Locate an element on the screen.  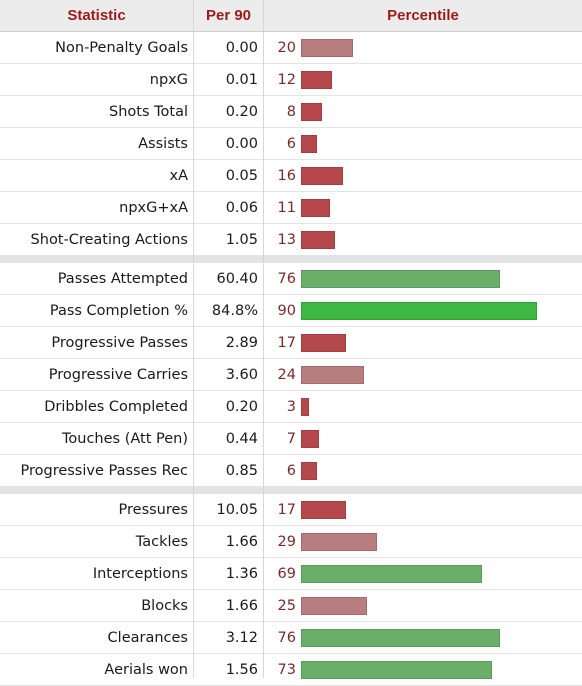
percentile-value: 3 is located at coordinates (291, 407).